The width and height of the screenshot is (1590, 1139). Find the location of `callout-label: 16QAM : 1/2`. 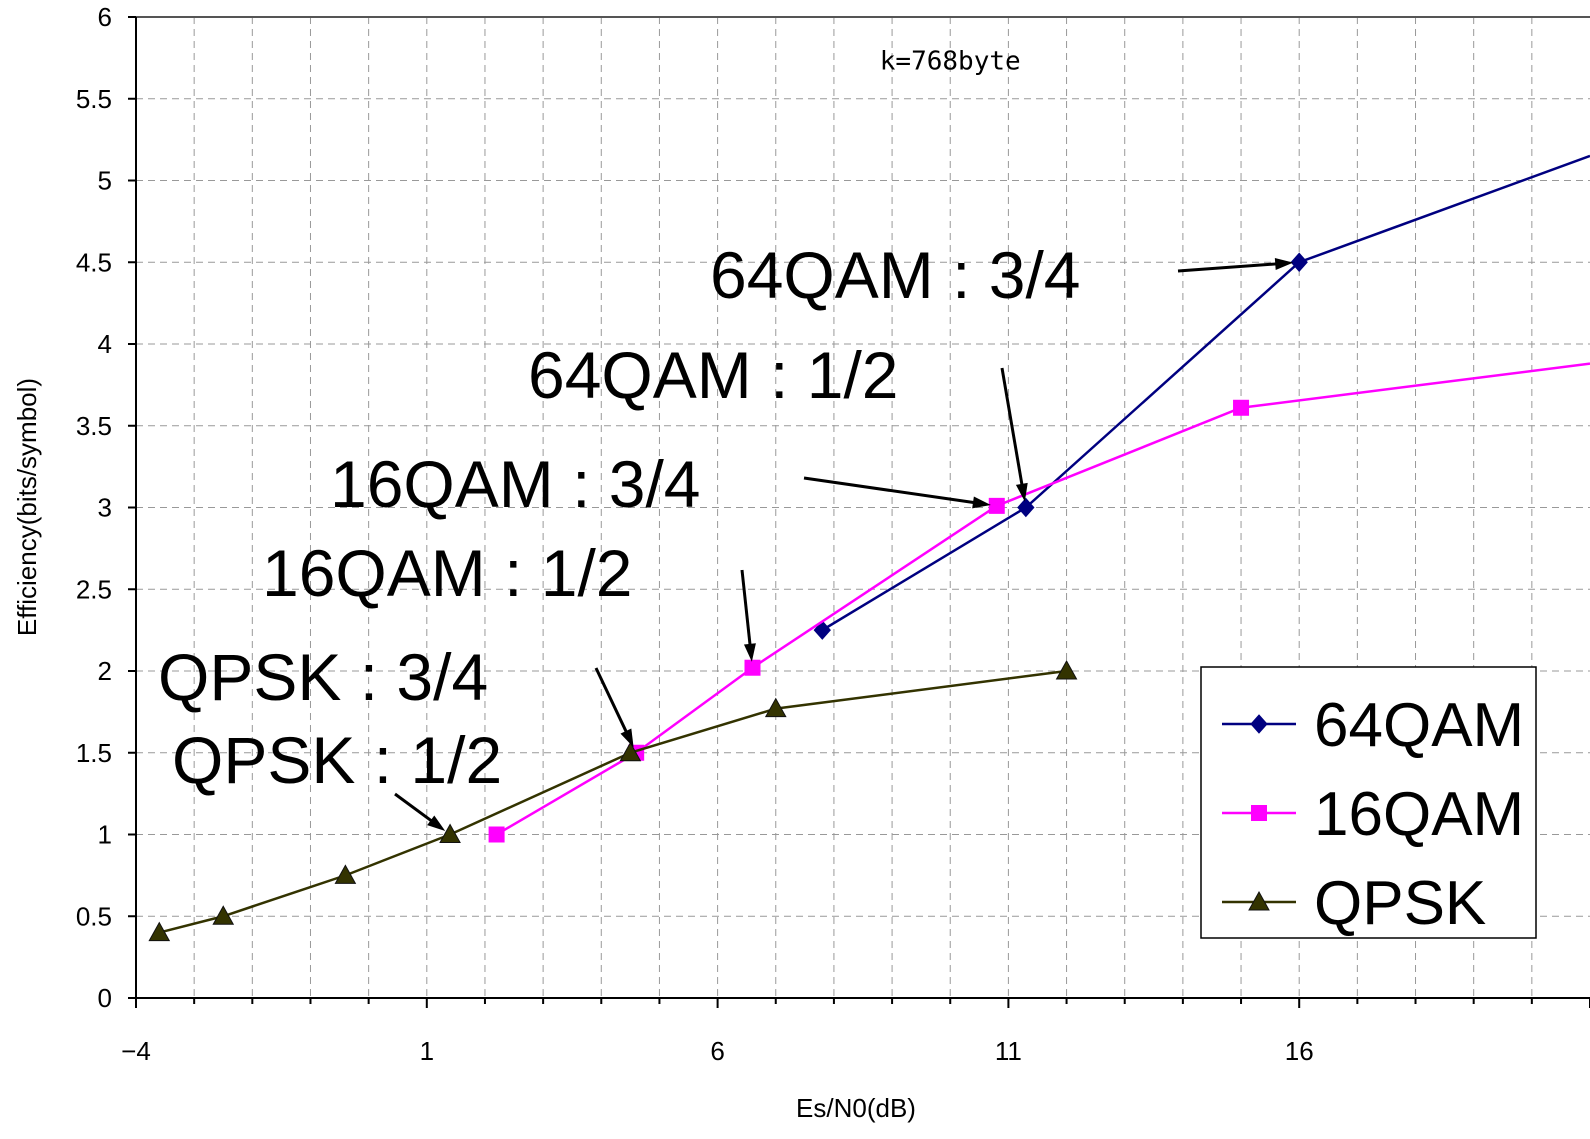

callout-label: 16QAM : 1/2 is located at coordinates (447, 573).